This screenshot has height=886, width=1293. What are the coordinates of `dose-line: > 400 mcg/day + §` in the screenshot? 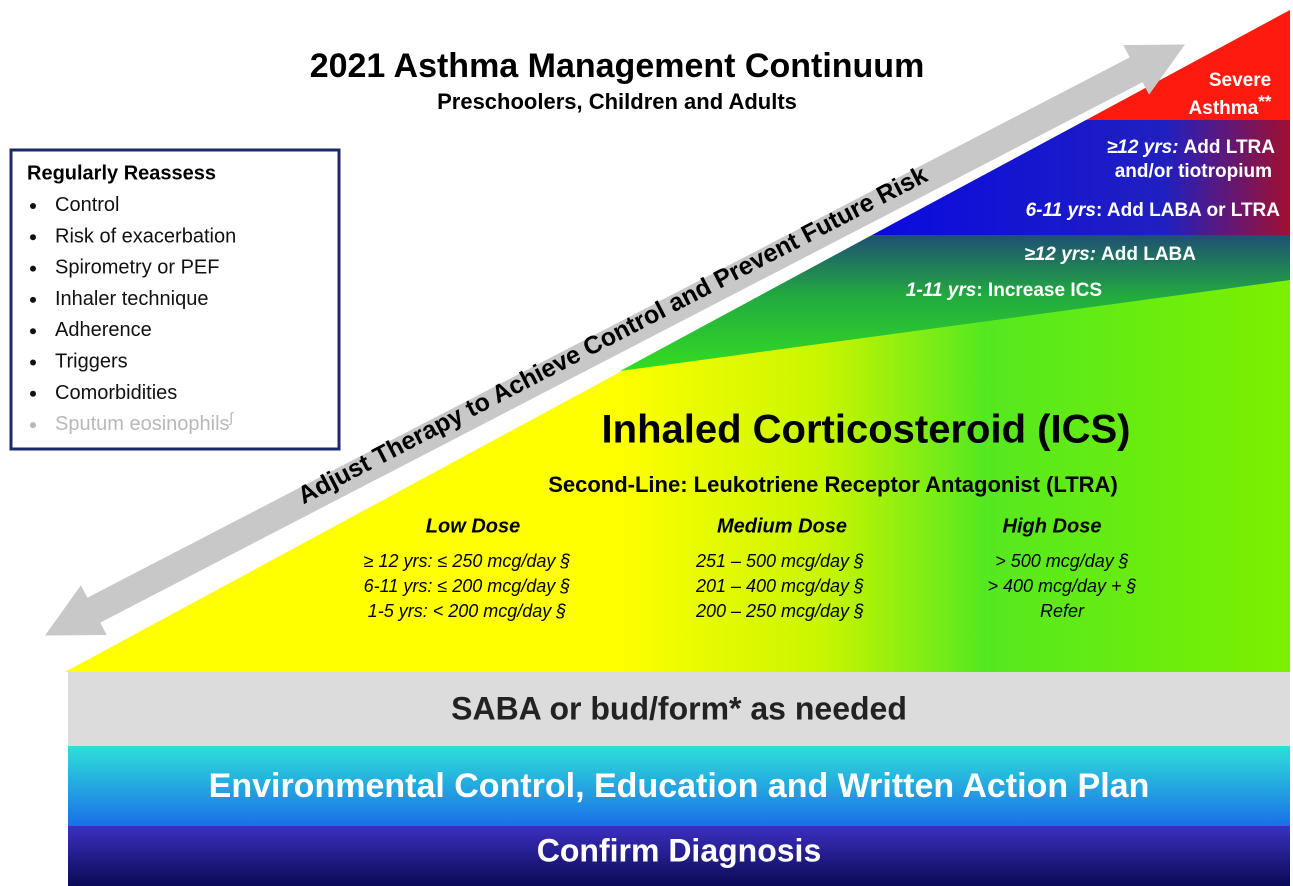 It's located at (1061, 586).